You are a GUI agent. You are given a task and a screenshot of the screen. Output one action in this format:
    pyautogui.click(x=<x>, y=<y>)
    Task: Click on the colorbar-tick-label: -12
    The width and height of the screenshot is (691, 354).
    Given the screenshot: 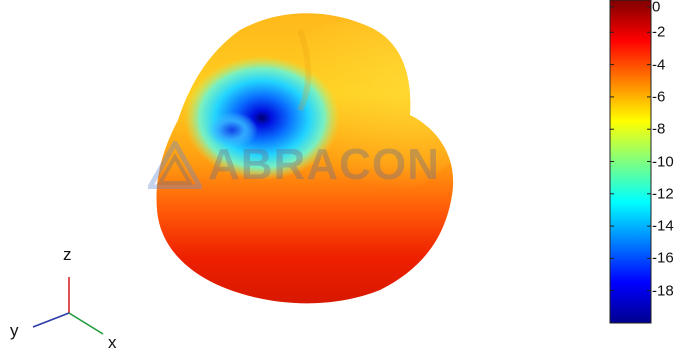 What is the action you would take?
    pyautogui.click(x=663, y=194)
    